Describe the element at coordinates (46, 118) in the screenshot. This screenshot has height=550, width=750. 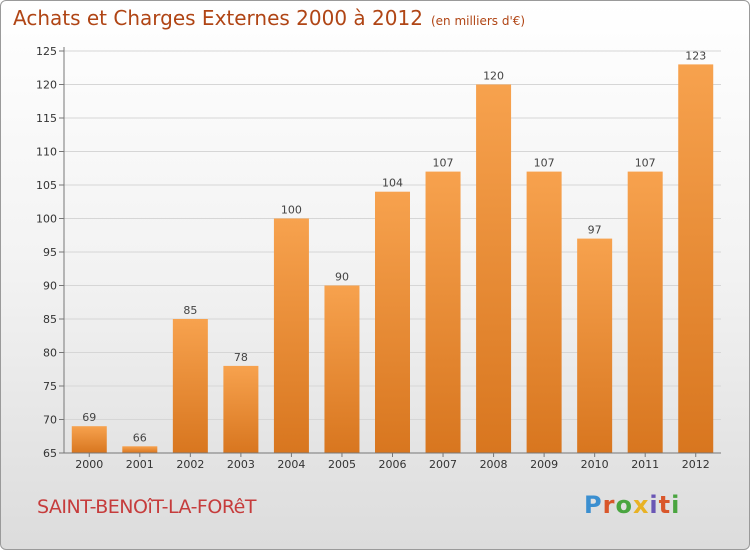
I see `y-tick-label: 115` at that location.